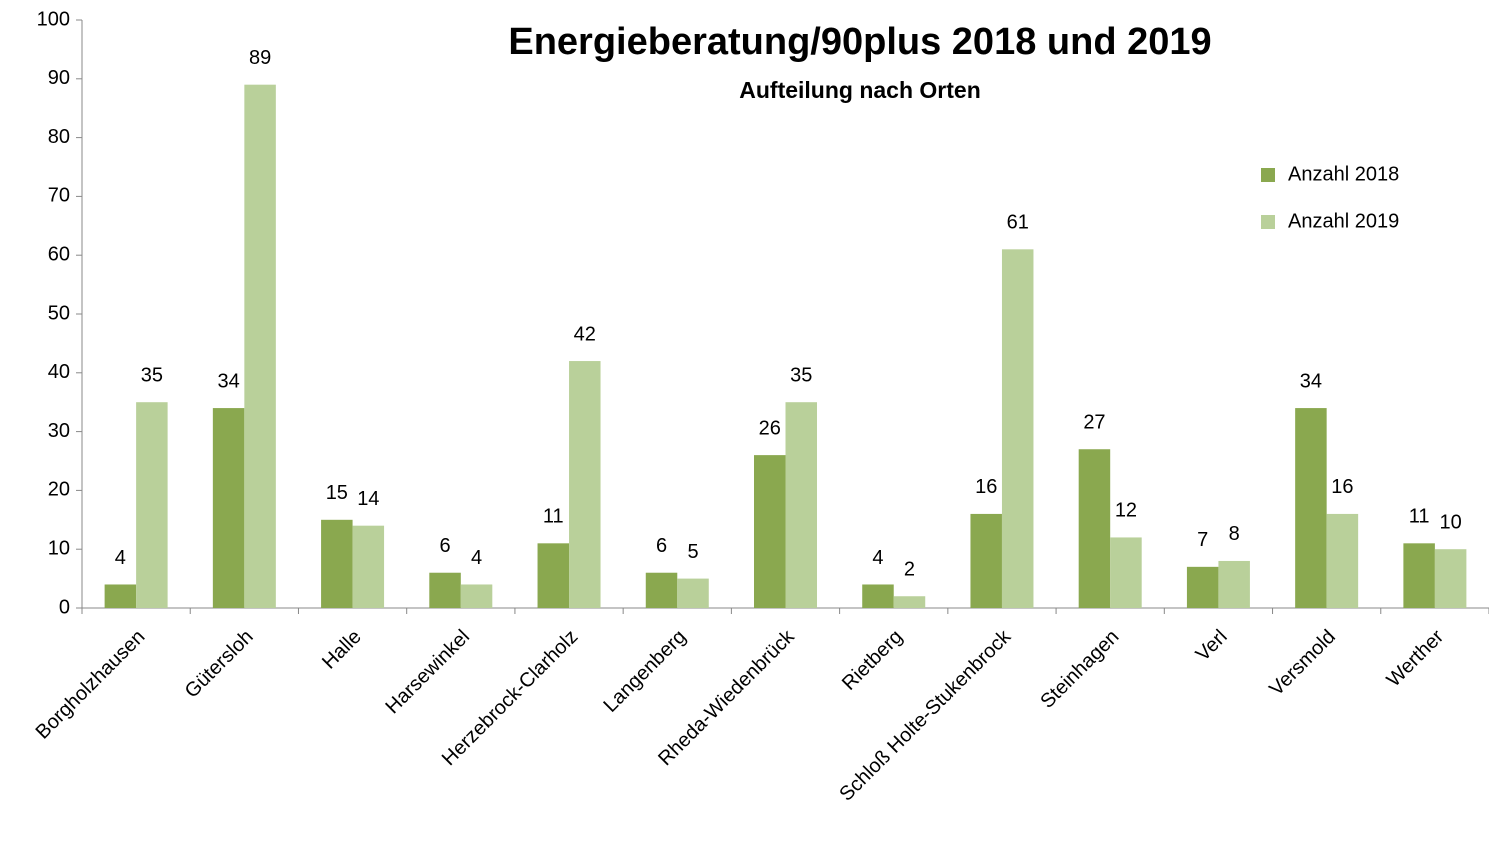  What do you see at coordinates (1126, 511) in the screenshot?
I see `data-label: 12` at bounding box center [1126, 511].